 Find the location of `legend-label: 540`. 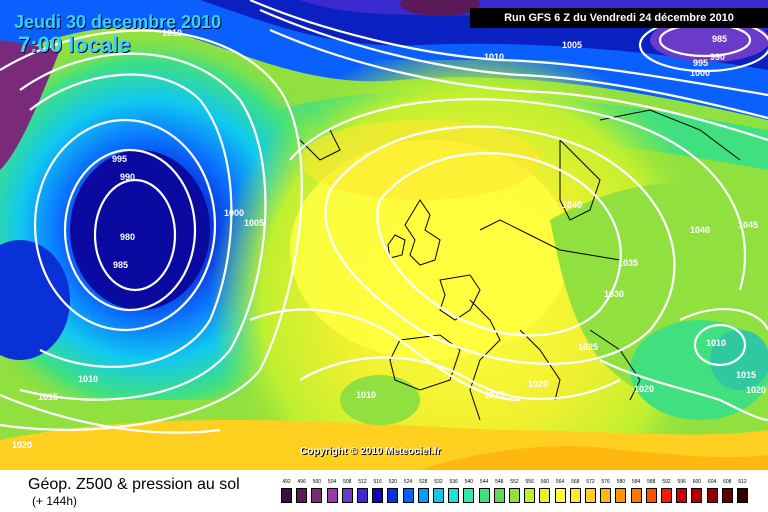

legend-label: 540 is located at coordinates (469, 482).